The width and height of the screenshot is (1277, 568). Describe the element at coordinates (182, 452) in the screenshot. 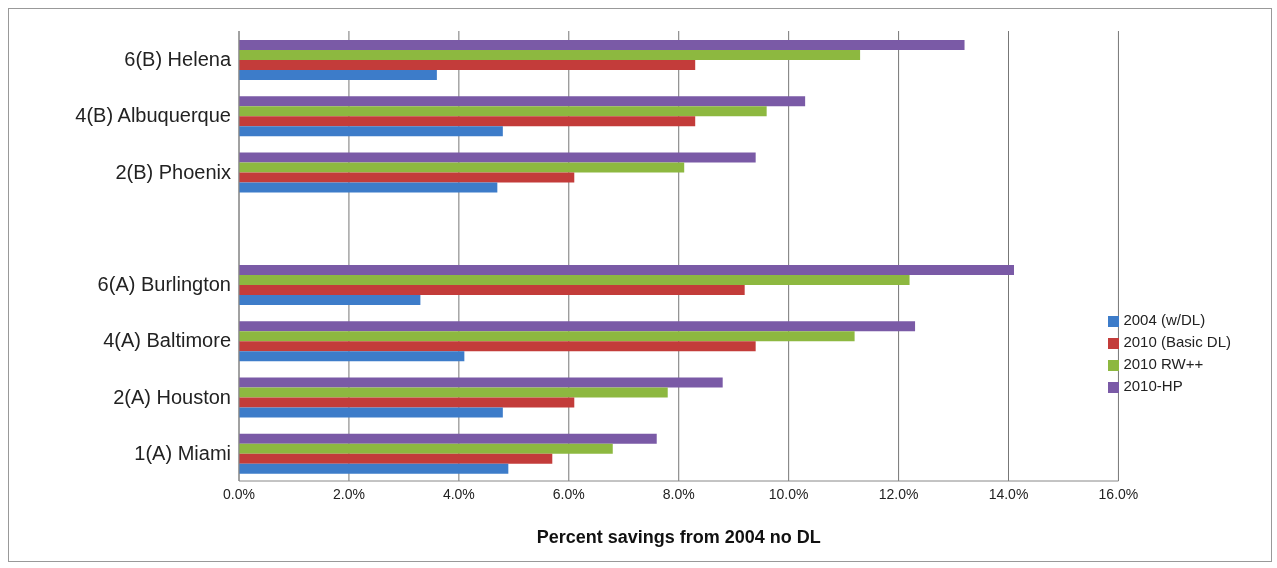

I see `y-tick-label: 1(A) Miami` at that location.